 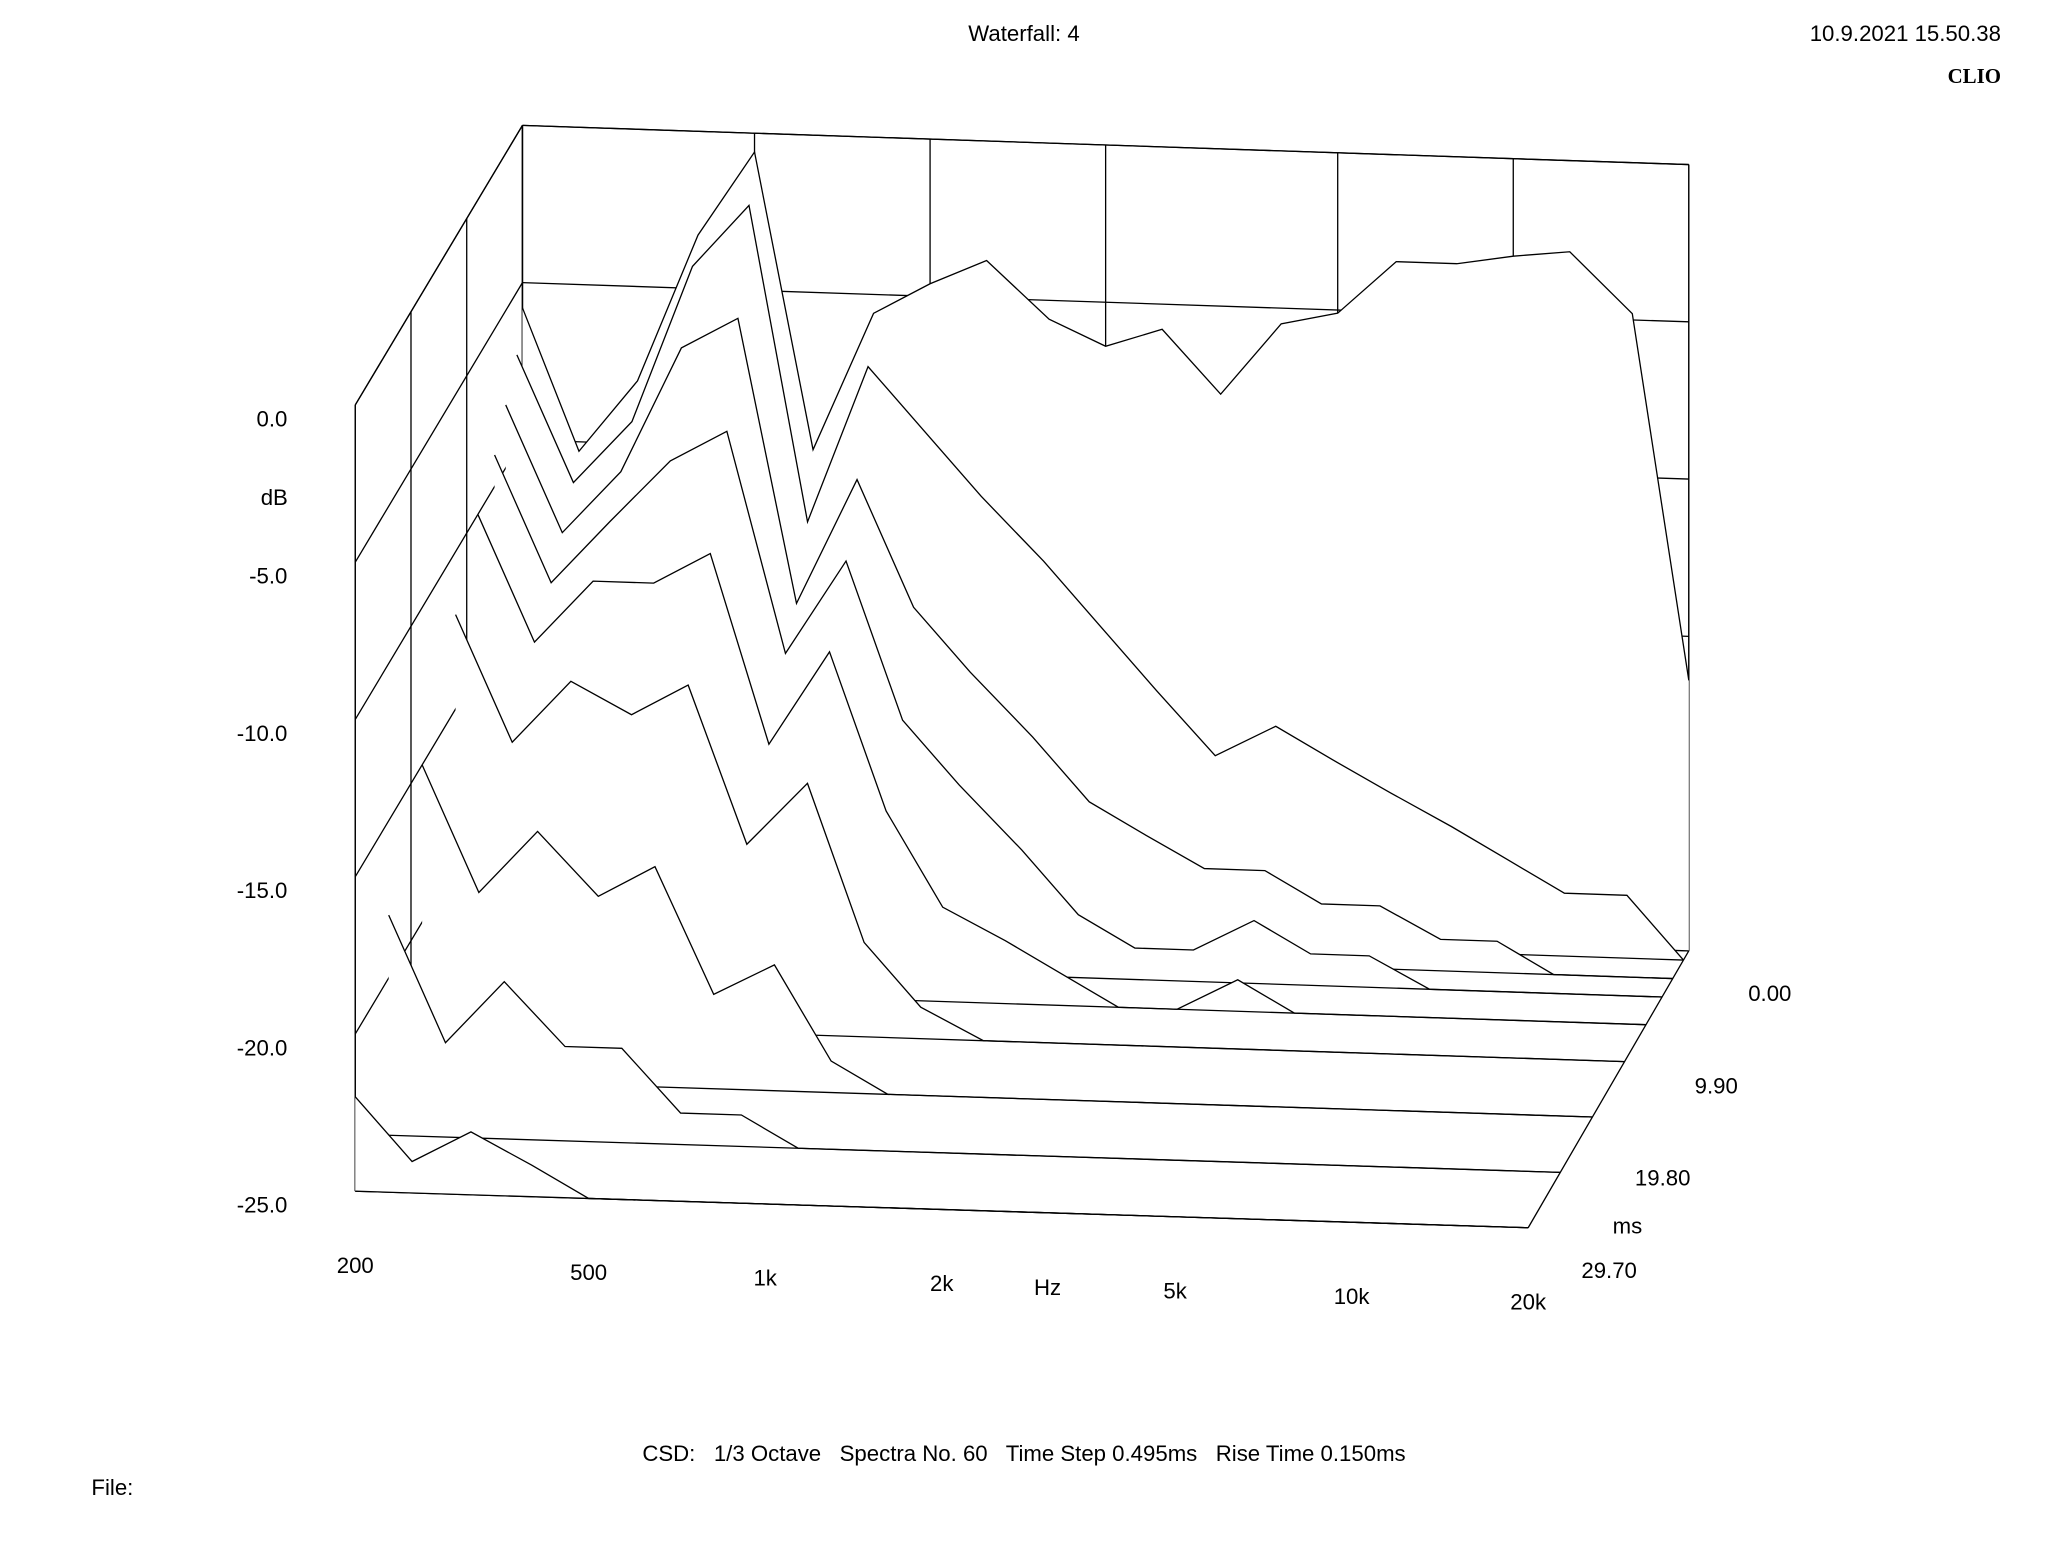 What do you see at coordinates (262, 890) in the screenshot?
I see `y-tick-label: -15.0` at bounding box center [262, 890].